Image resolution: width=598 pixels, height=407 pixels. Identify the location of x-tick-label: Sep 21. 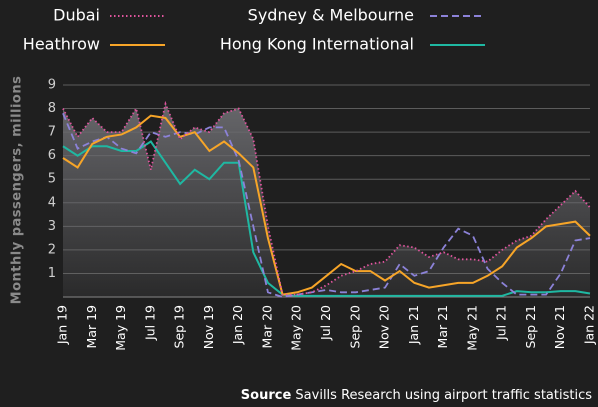
(530, 326).